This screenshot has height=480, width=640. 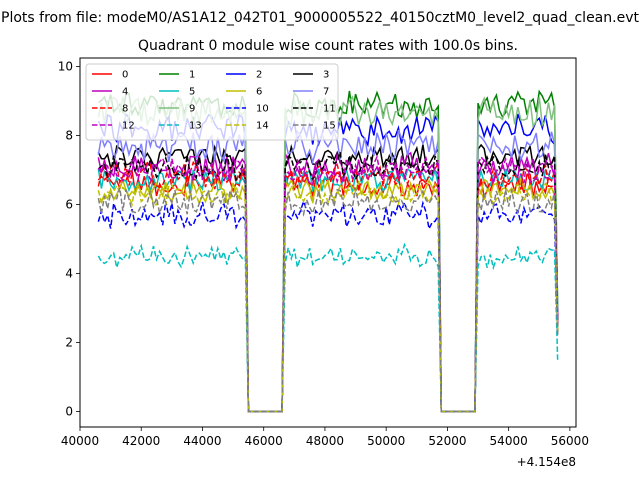 What do you see at coordinates (125, 109) in the screenshot?
I see `legend-label-8: 8` at bounding box center [125, 109].